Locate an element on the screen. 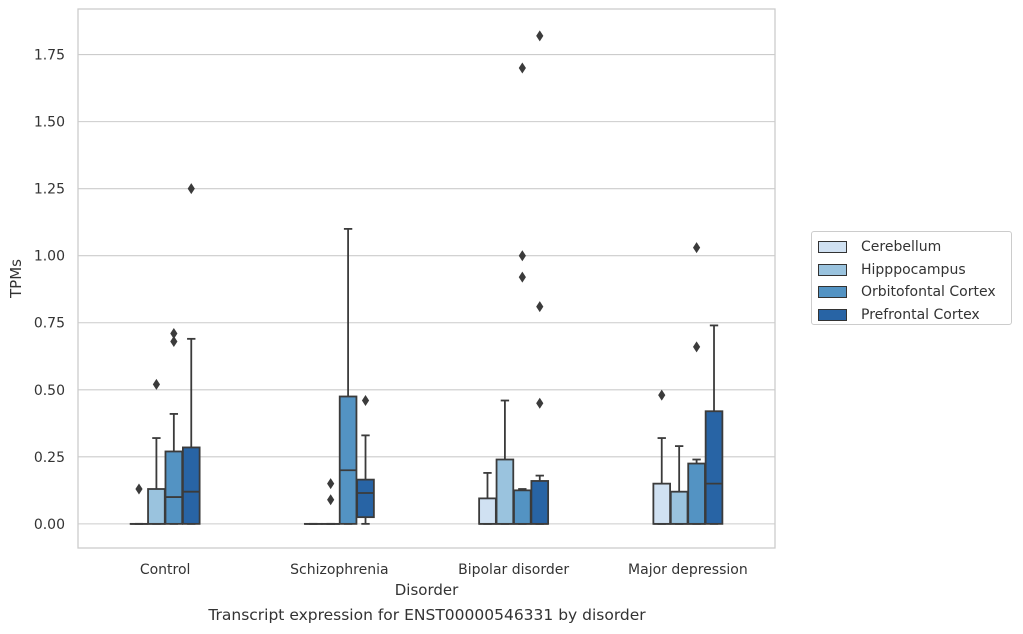 This screenshot has width=1023, height=634. y-tick-label: 1.00 is located at coordinates (49, 257).